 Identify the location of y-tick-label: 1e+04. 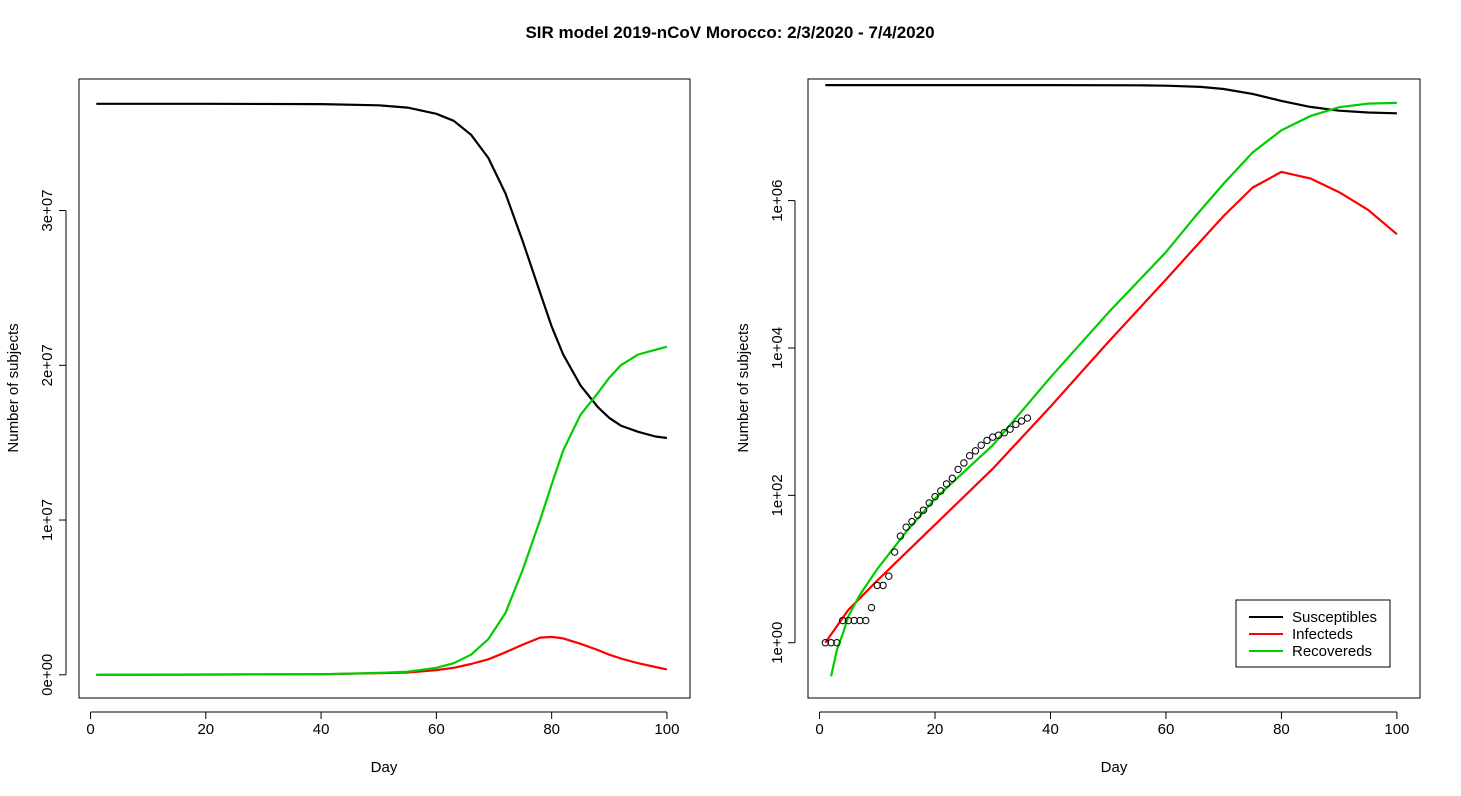
(777, 348).